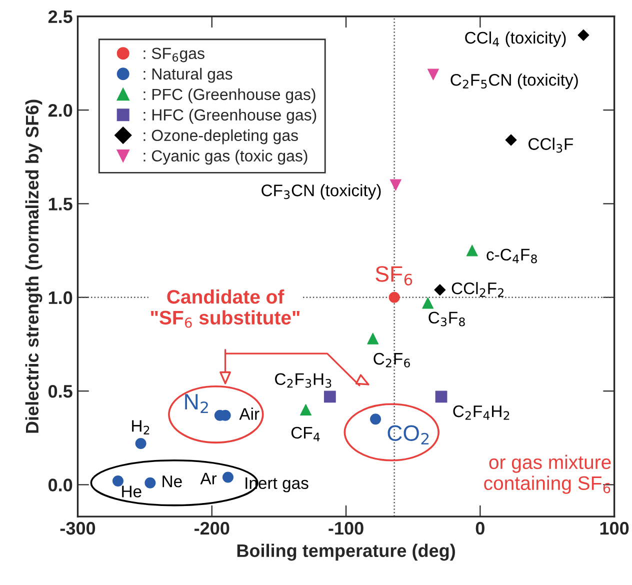  What do you see at coordinates (60, 485) in the screenshot?
I see `y-tick-label: 0.0` at bounding box center [60, 485].